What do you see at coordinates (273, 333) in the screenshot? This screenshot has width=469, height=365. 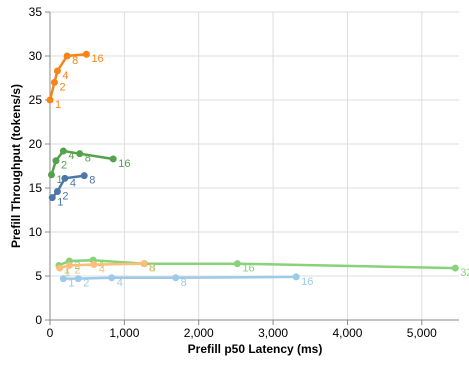 I see `x-tick-label: 3,000` at bounding box center [273, 333].